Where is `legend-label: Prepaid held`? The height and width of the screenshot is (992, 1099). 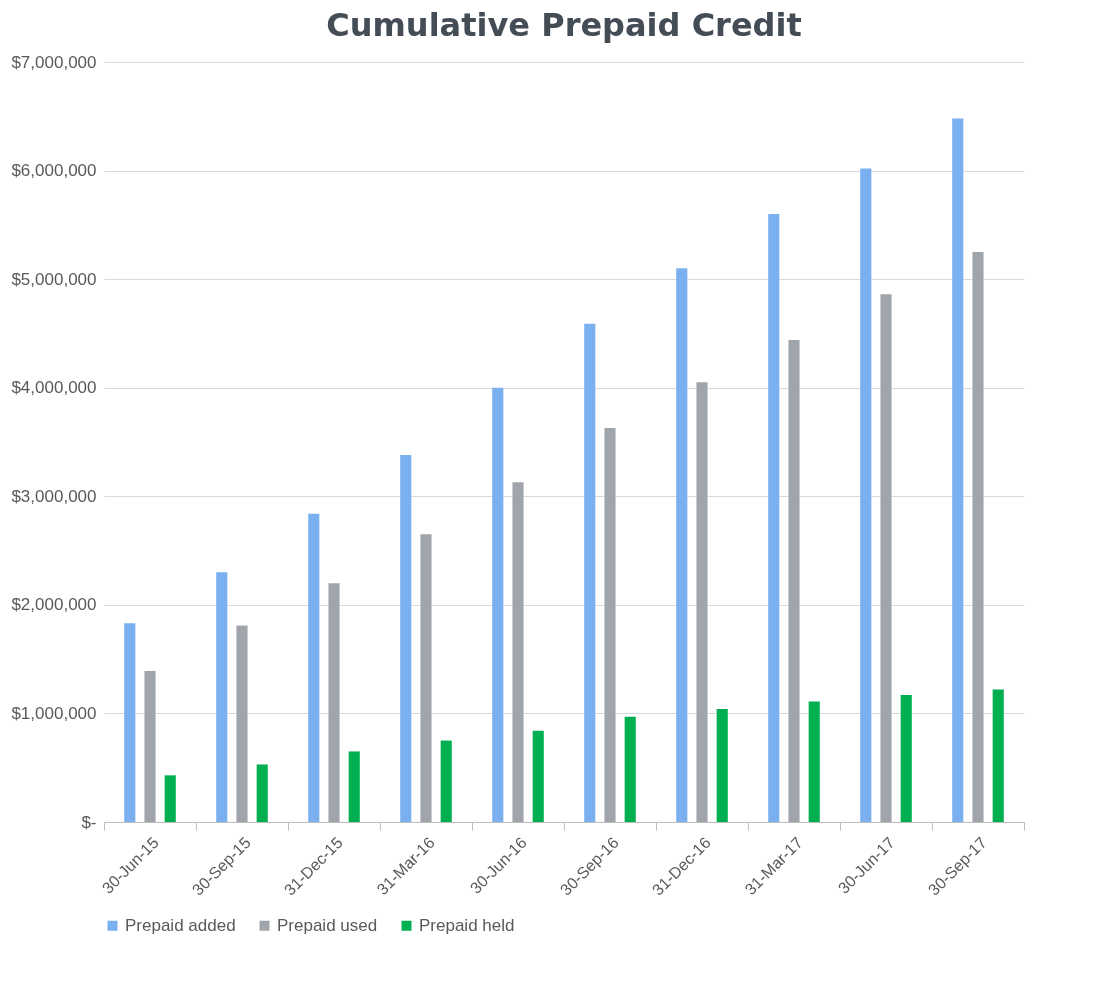
legend-label: Prepaid held is located at coordinates (467, 925).